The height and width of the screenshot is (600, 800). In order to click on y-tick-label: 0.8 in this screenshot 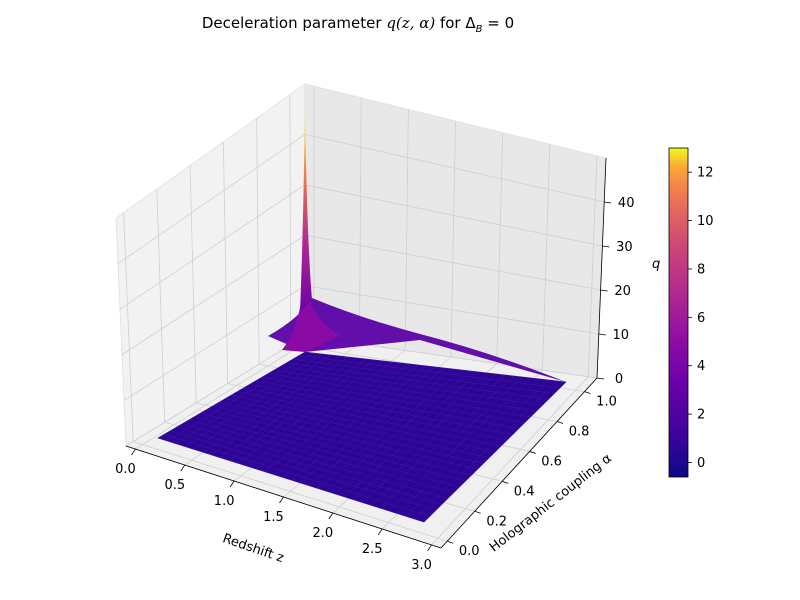, I will do `click(579, 432)`.